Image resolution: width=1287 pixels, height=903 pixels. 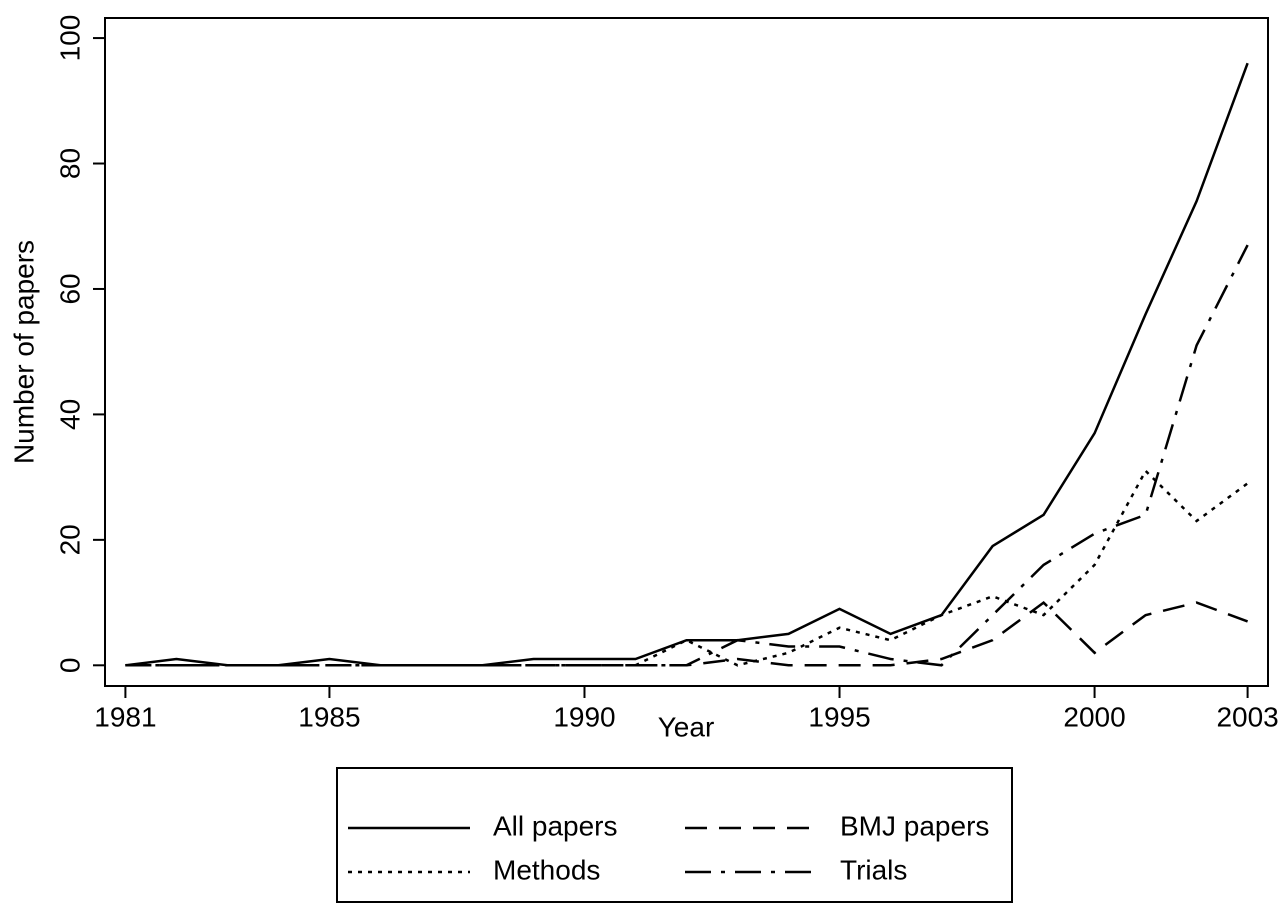 What do you see at coordinates (125, 716) in the screenshot?
I see `x-tick-label: 1981` at bounding box center [125, 716].